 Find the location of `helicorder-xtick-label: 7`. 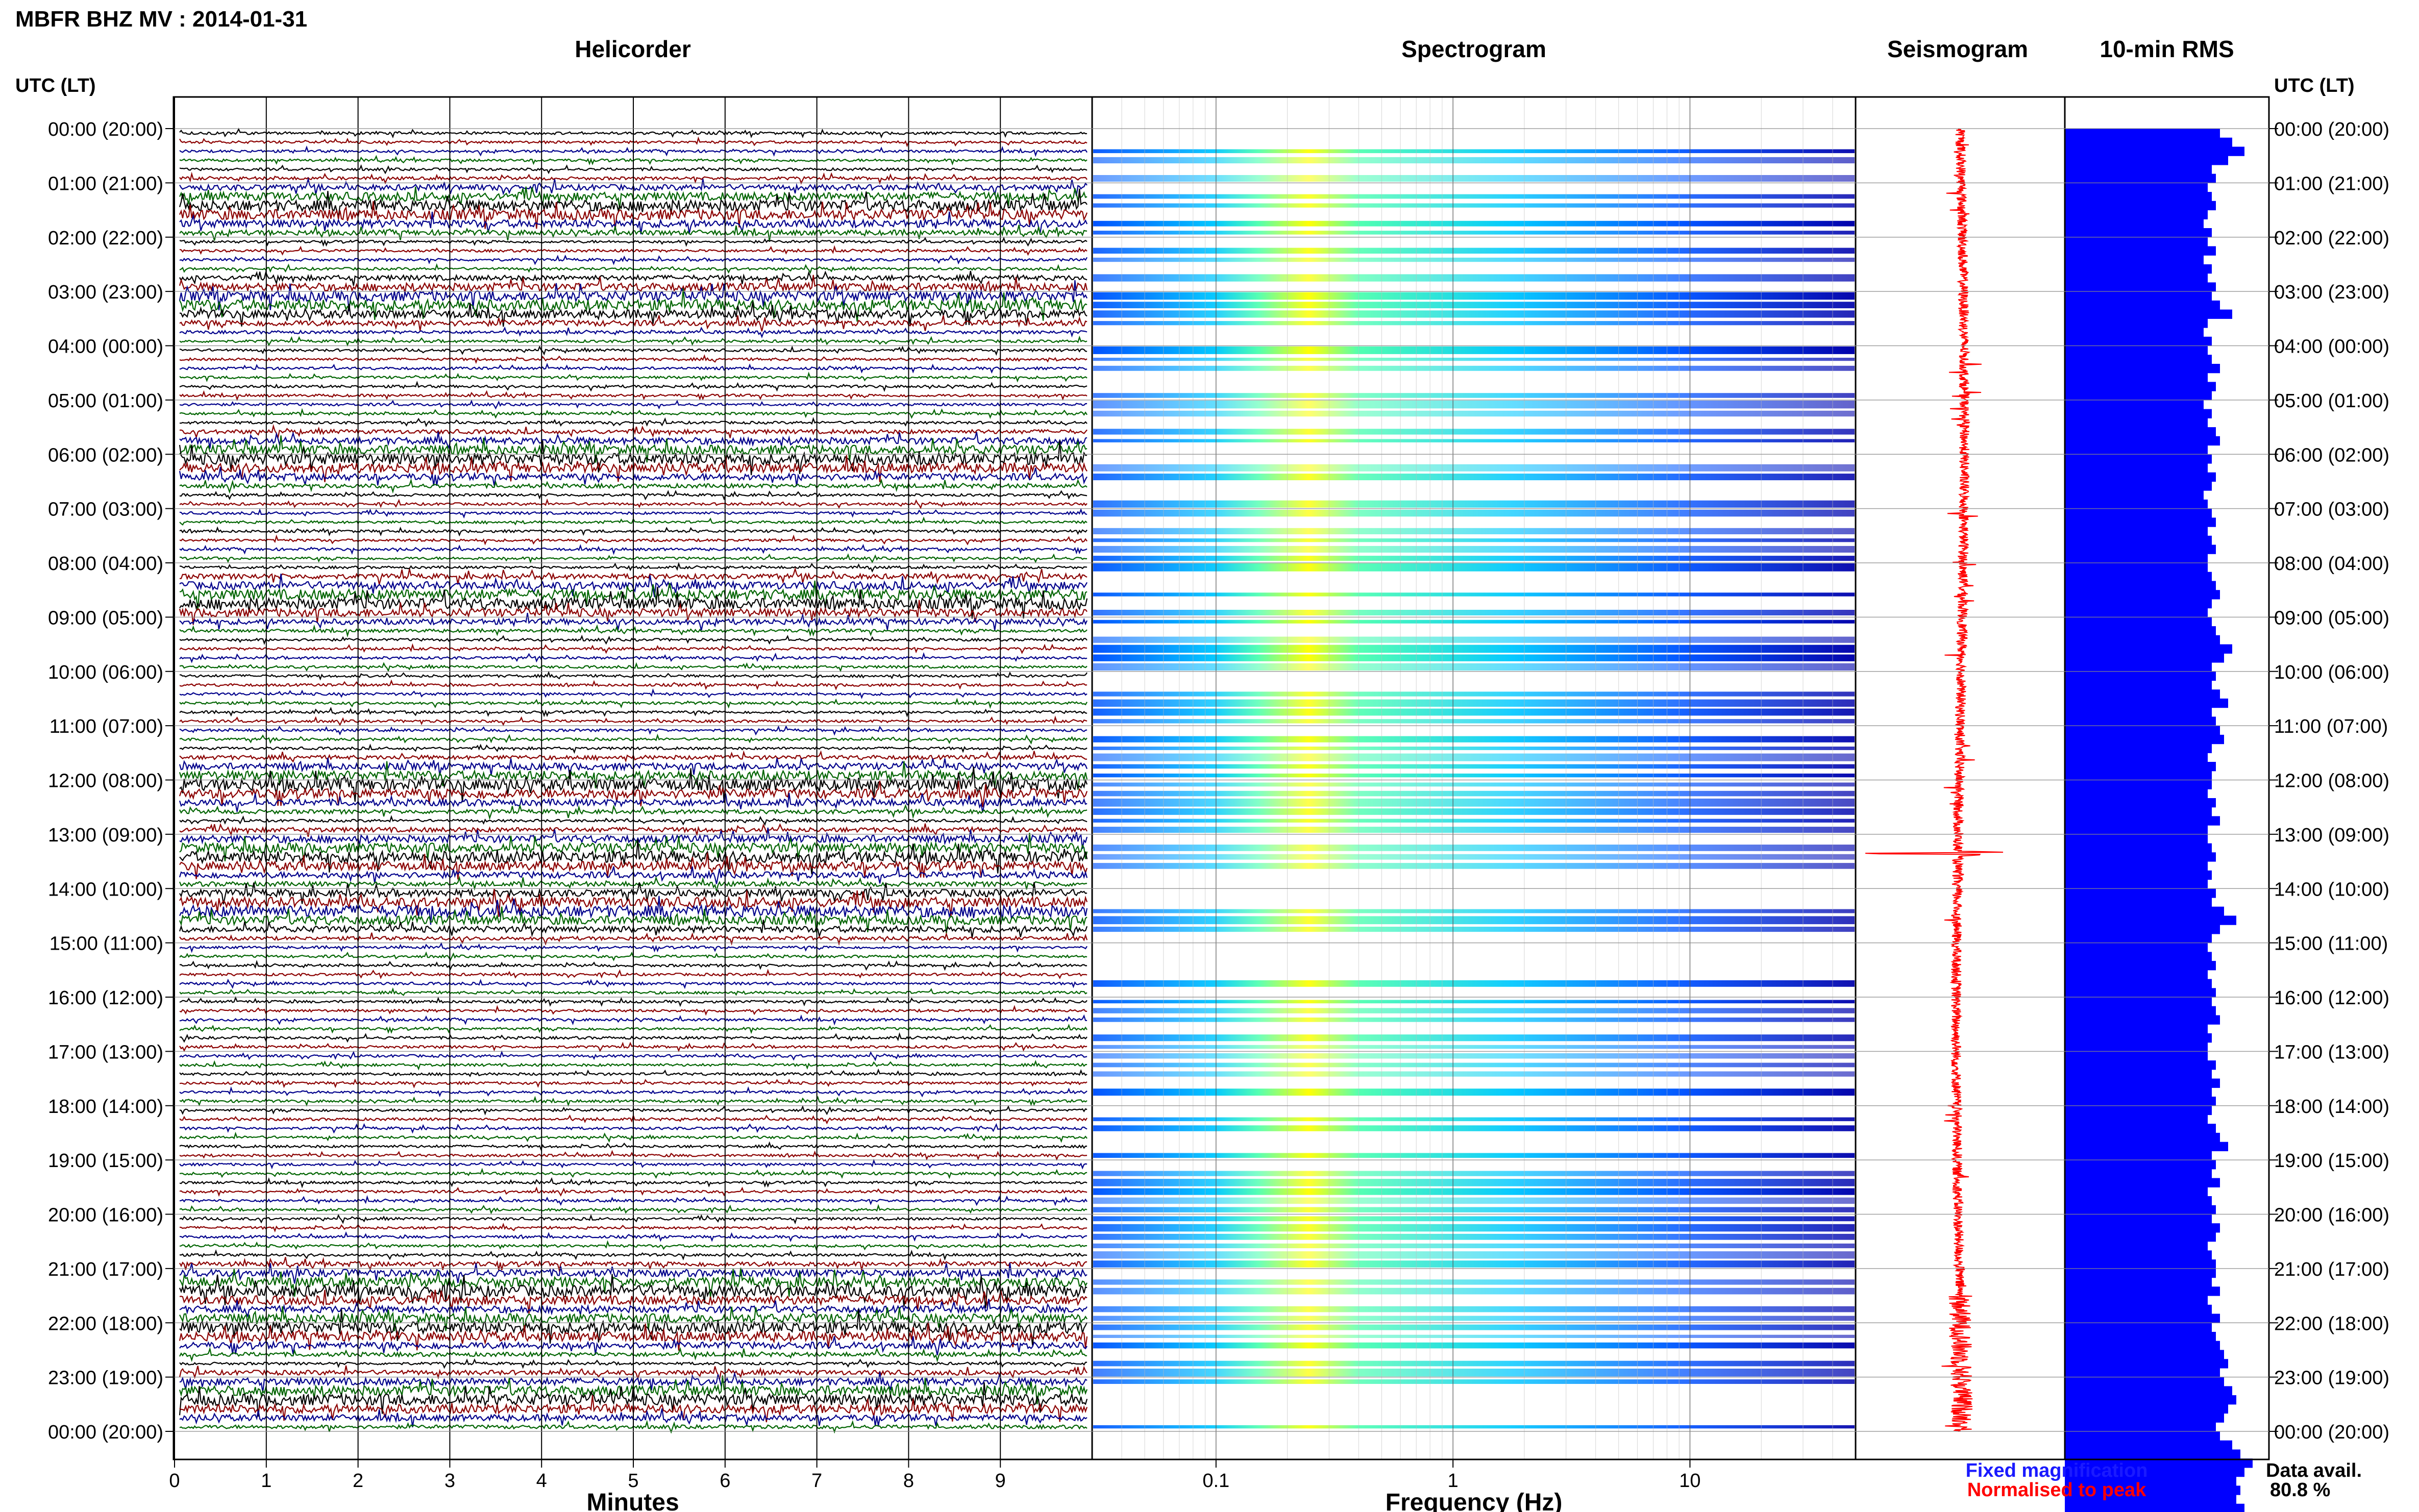

helicorder-xtick-label: 7 is located at coordinates (816, 1481).